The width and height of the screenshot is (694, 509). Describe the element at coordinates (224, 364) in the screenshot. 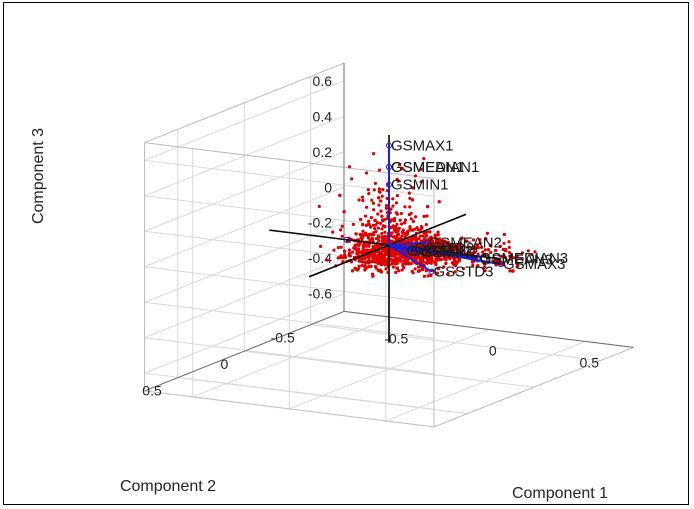

I see `y-tick-label: 0` at that location.